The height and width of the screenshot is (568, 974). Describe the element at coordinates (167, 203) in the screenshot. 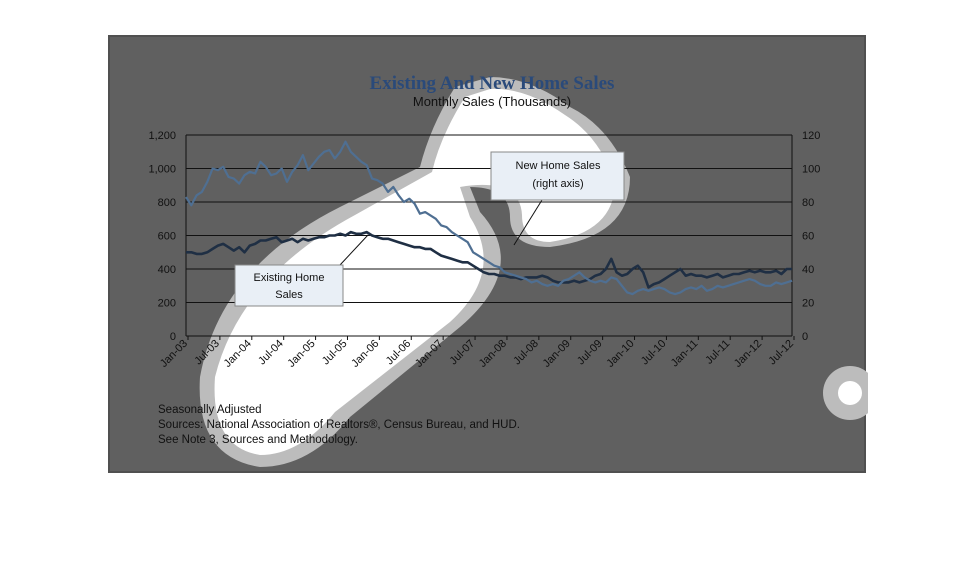

I see `y-left-tick-label: 800` at that location.